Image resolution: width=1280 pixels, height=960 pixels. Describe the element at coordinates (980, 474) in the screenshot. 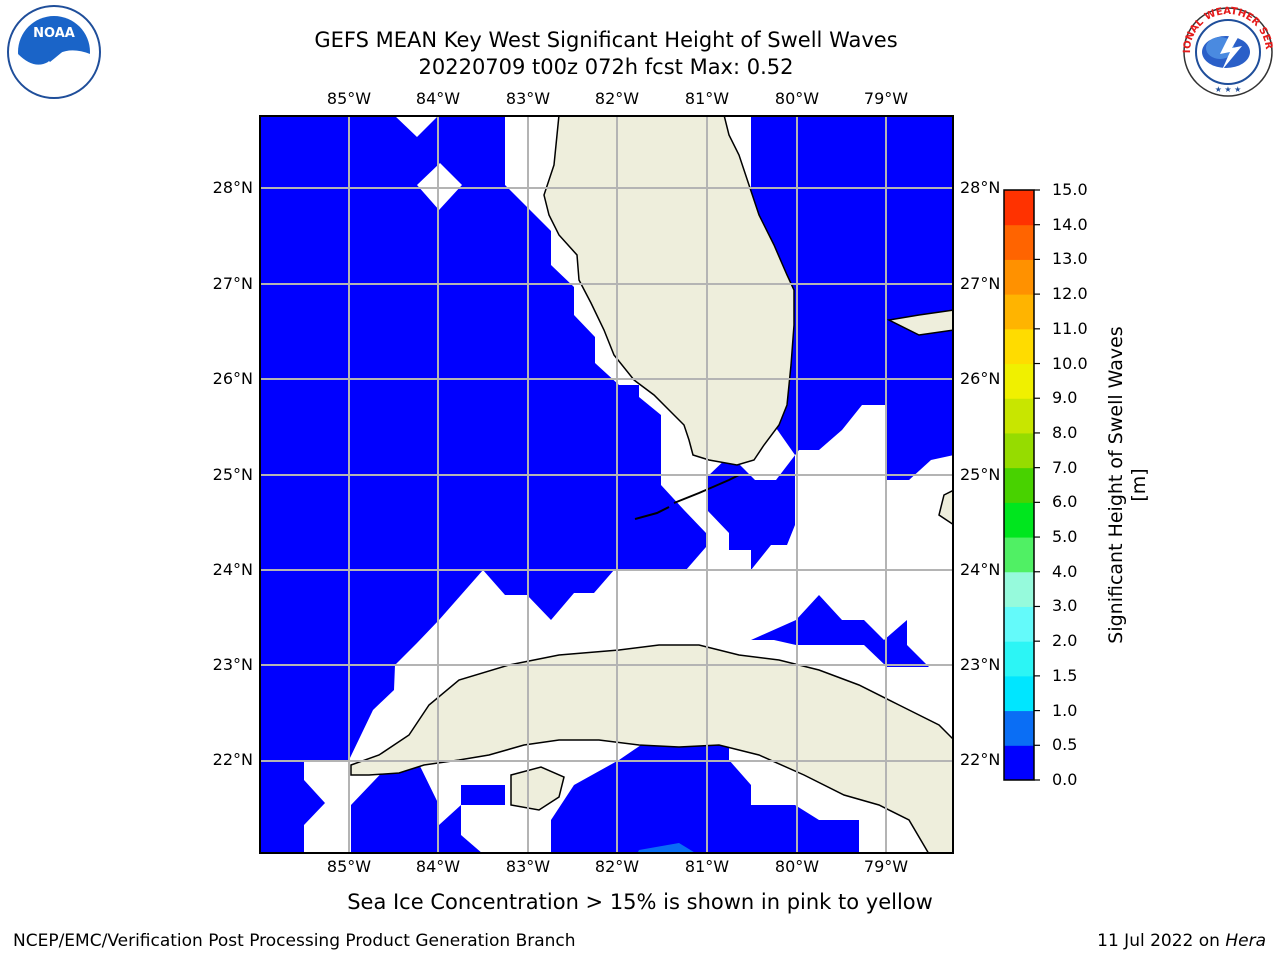

I see `lat-label-right: 25°N` at that location.